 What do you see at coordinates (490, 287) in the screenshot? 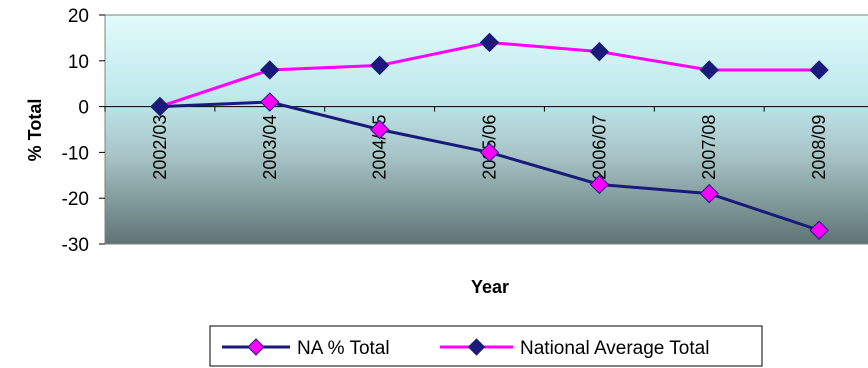
I see `x-axis-label: Year` at bounding box center [490, 287].